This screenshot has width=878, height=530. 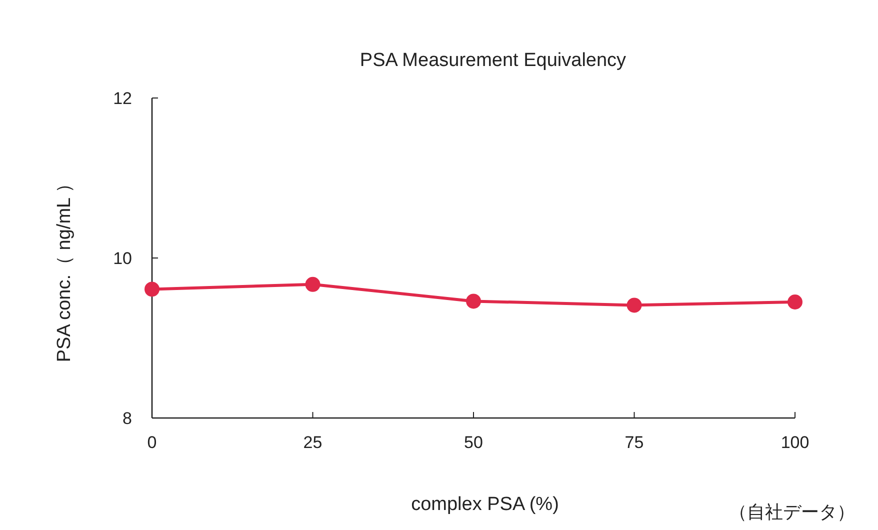 I want to click on y-axis-title: PSA conc.（ ng/mL ）, so click(x=64, y=268).